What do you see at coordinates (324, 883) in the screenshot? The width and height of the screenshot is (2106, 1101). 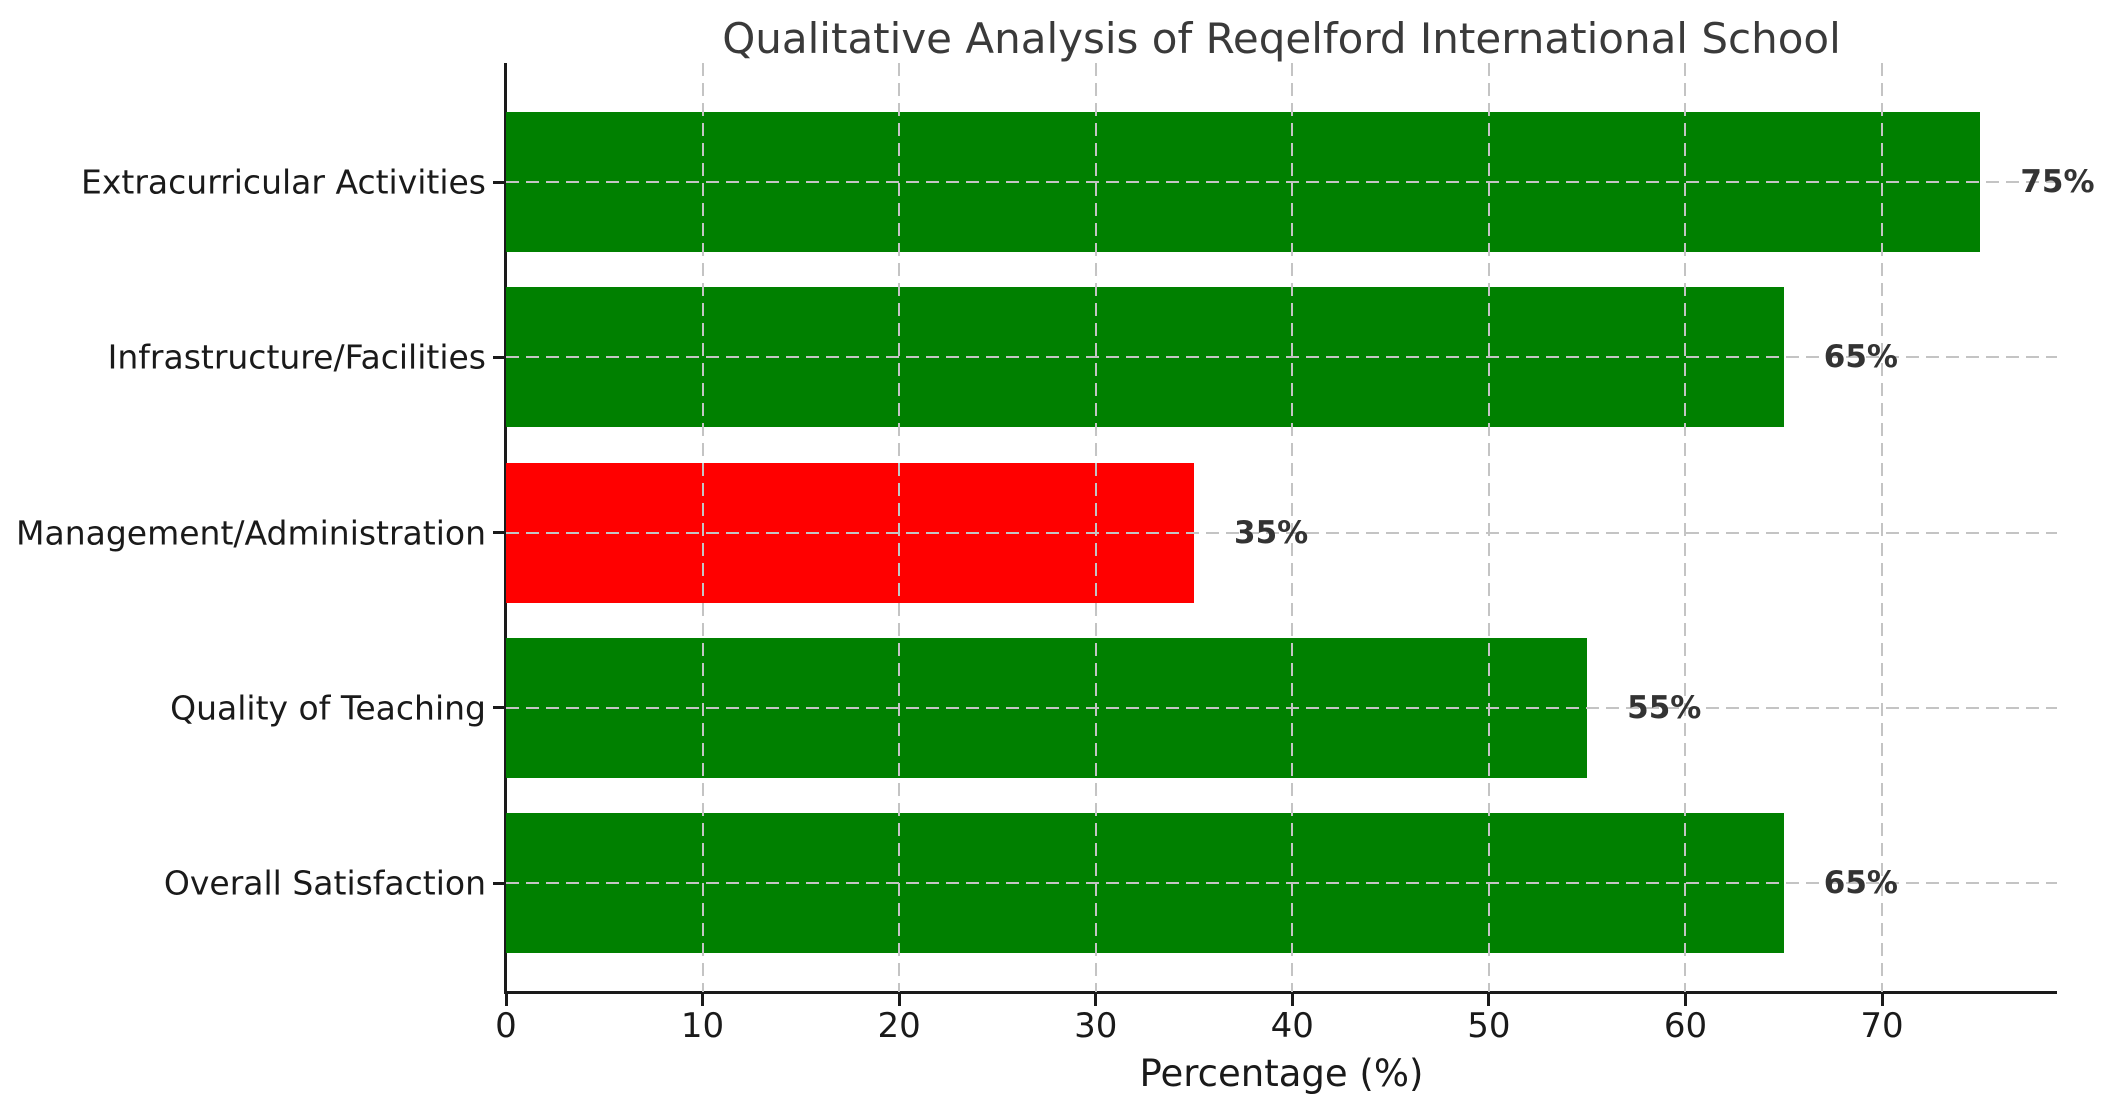 I see `y-axis-label: Overall Satisfaction` at bounding box center [324, 883].